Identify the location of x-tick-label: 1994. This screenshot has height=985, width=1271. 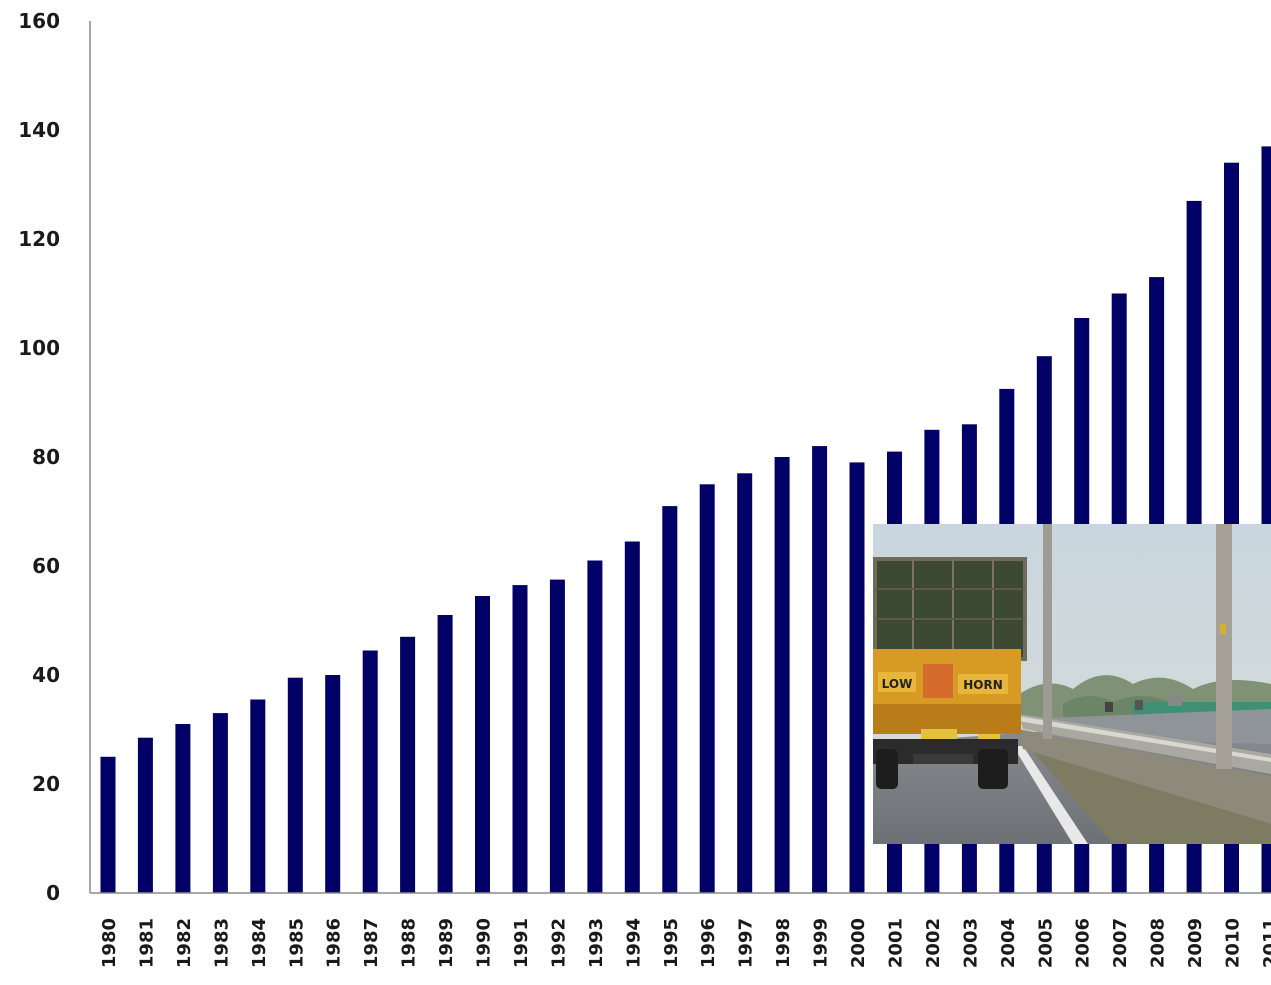
(633, 943).